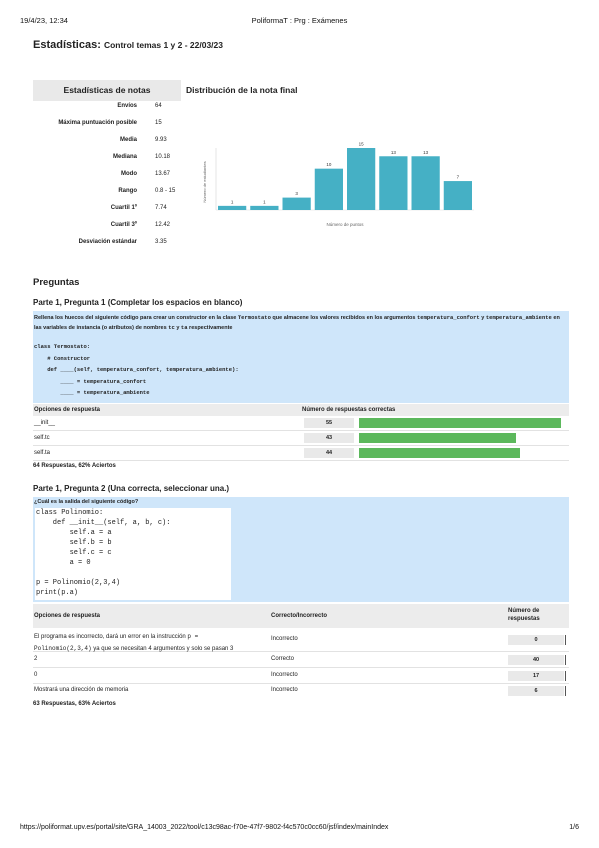  What do you see at coordinates (362, 144) in the screenshot?
I see `chart-data-label: 15` at bounding box center [362, 144].